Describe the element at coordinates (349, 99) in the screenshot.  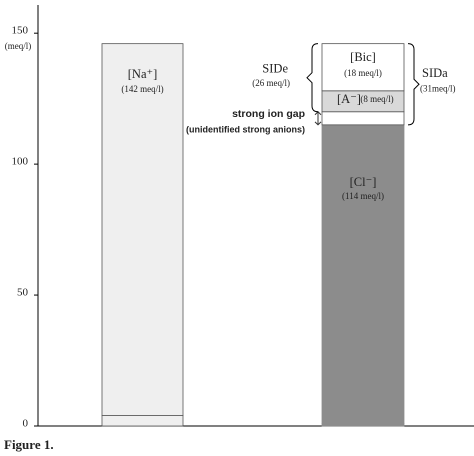
I see `segment-label: [A⁻]` at that location.